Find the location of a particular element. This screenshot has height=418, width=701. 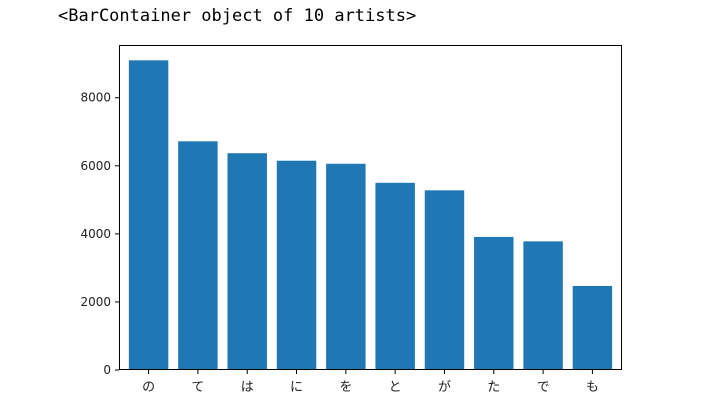

y-tick-label-4: 8000 is located at coordinates (95, 98).